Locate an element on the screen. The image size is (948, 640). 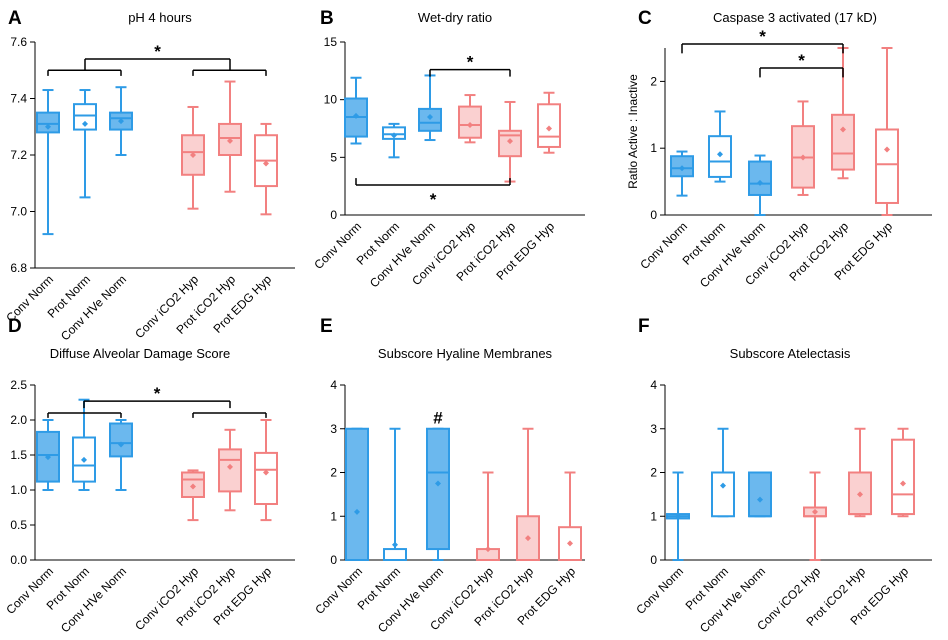
y-tick-label: 7.4 is located at coordinates (18, 99).